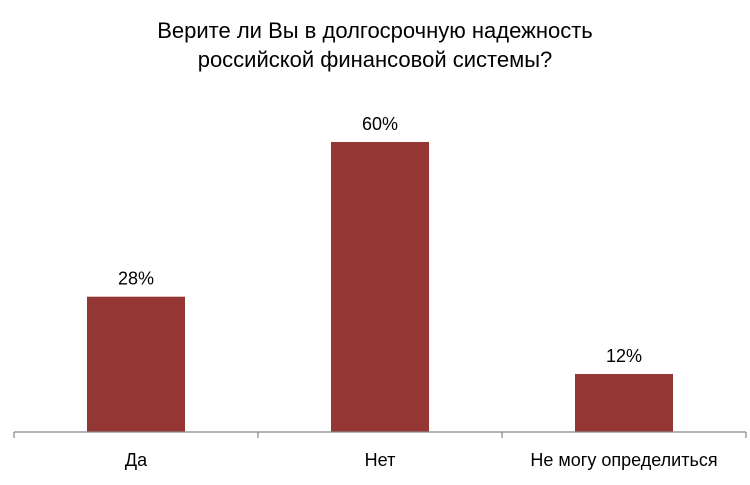  I want to click on data-label-да: 28%, so click(136, 279).